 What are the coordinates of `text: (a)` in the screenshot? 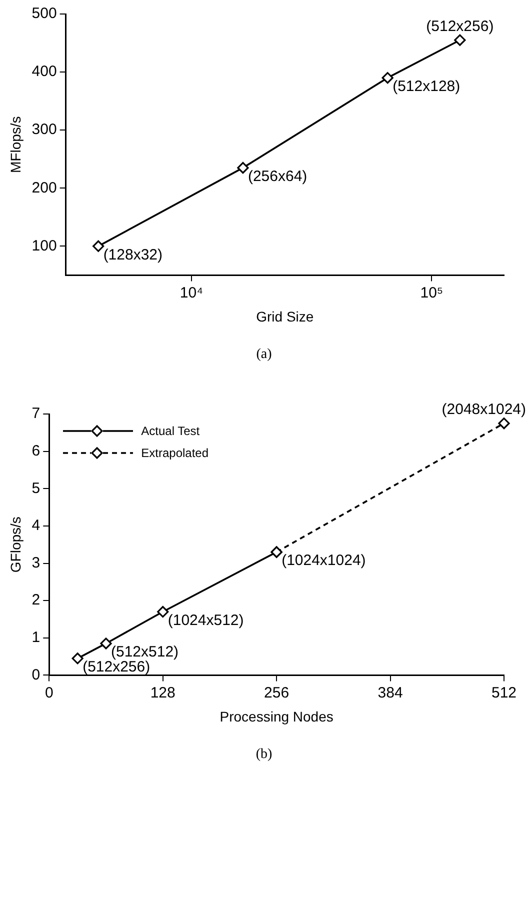 It's located at (264, 355).